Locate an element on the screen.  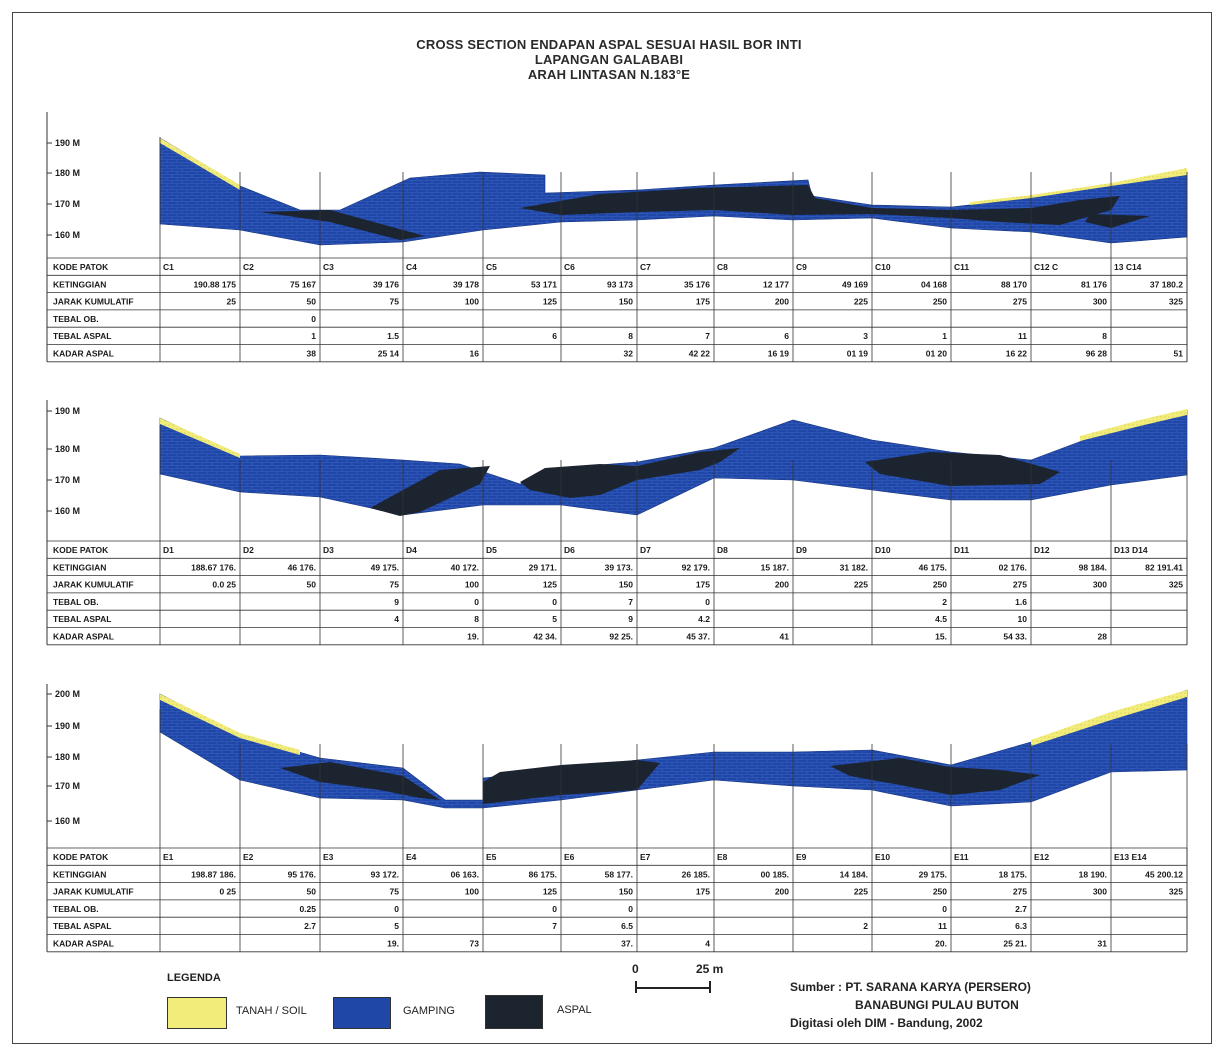
panel-2-cell: 98 184. is located at coordinates (1093, 567).